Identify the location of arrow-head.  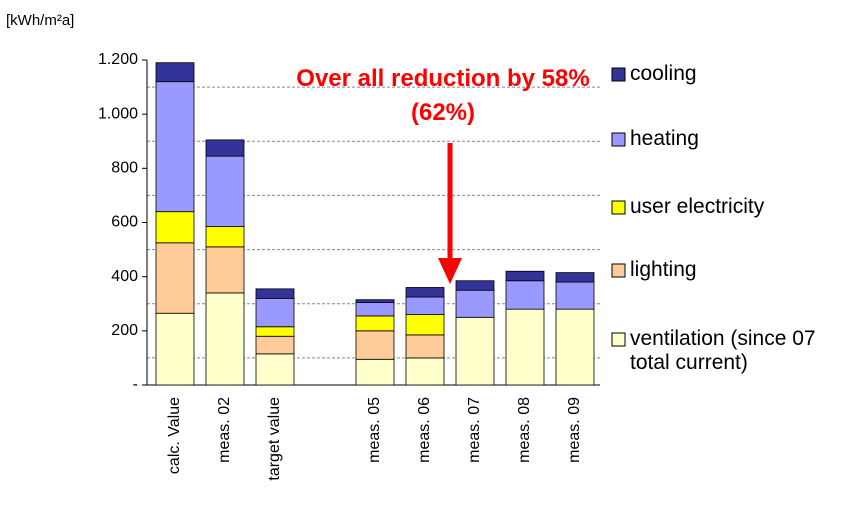
(450, 271).